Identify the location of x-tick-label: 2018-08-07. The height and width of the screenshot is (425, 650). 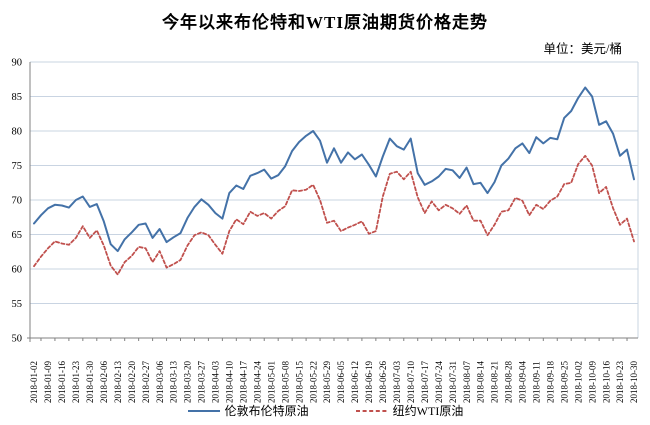
(467, 382).